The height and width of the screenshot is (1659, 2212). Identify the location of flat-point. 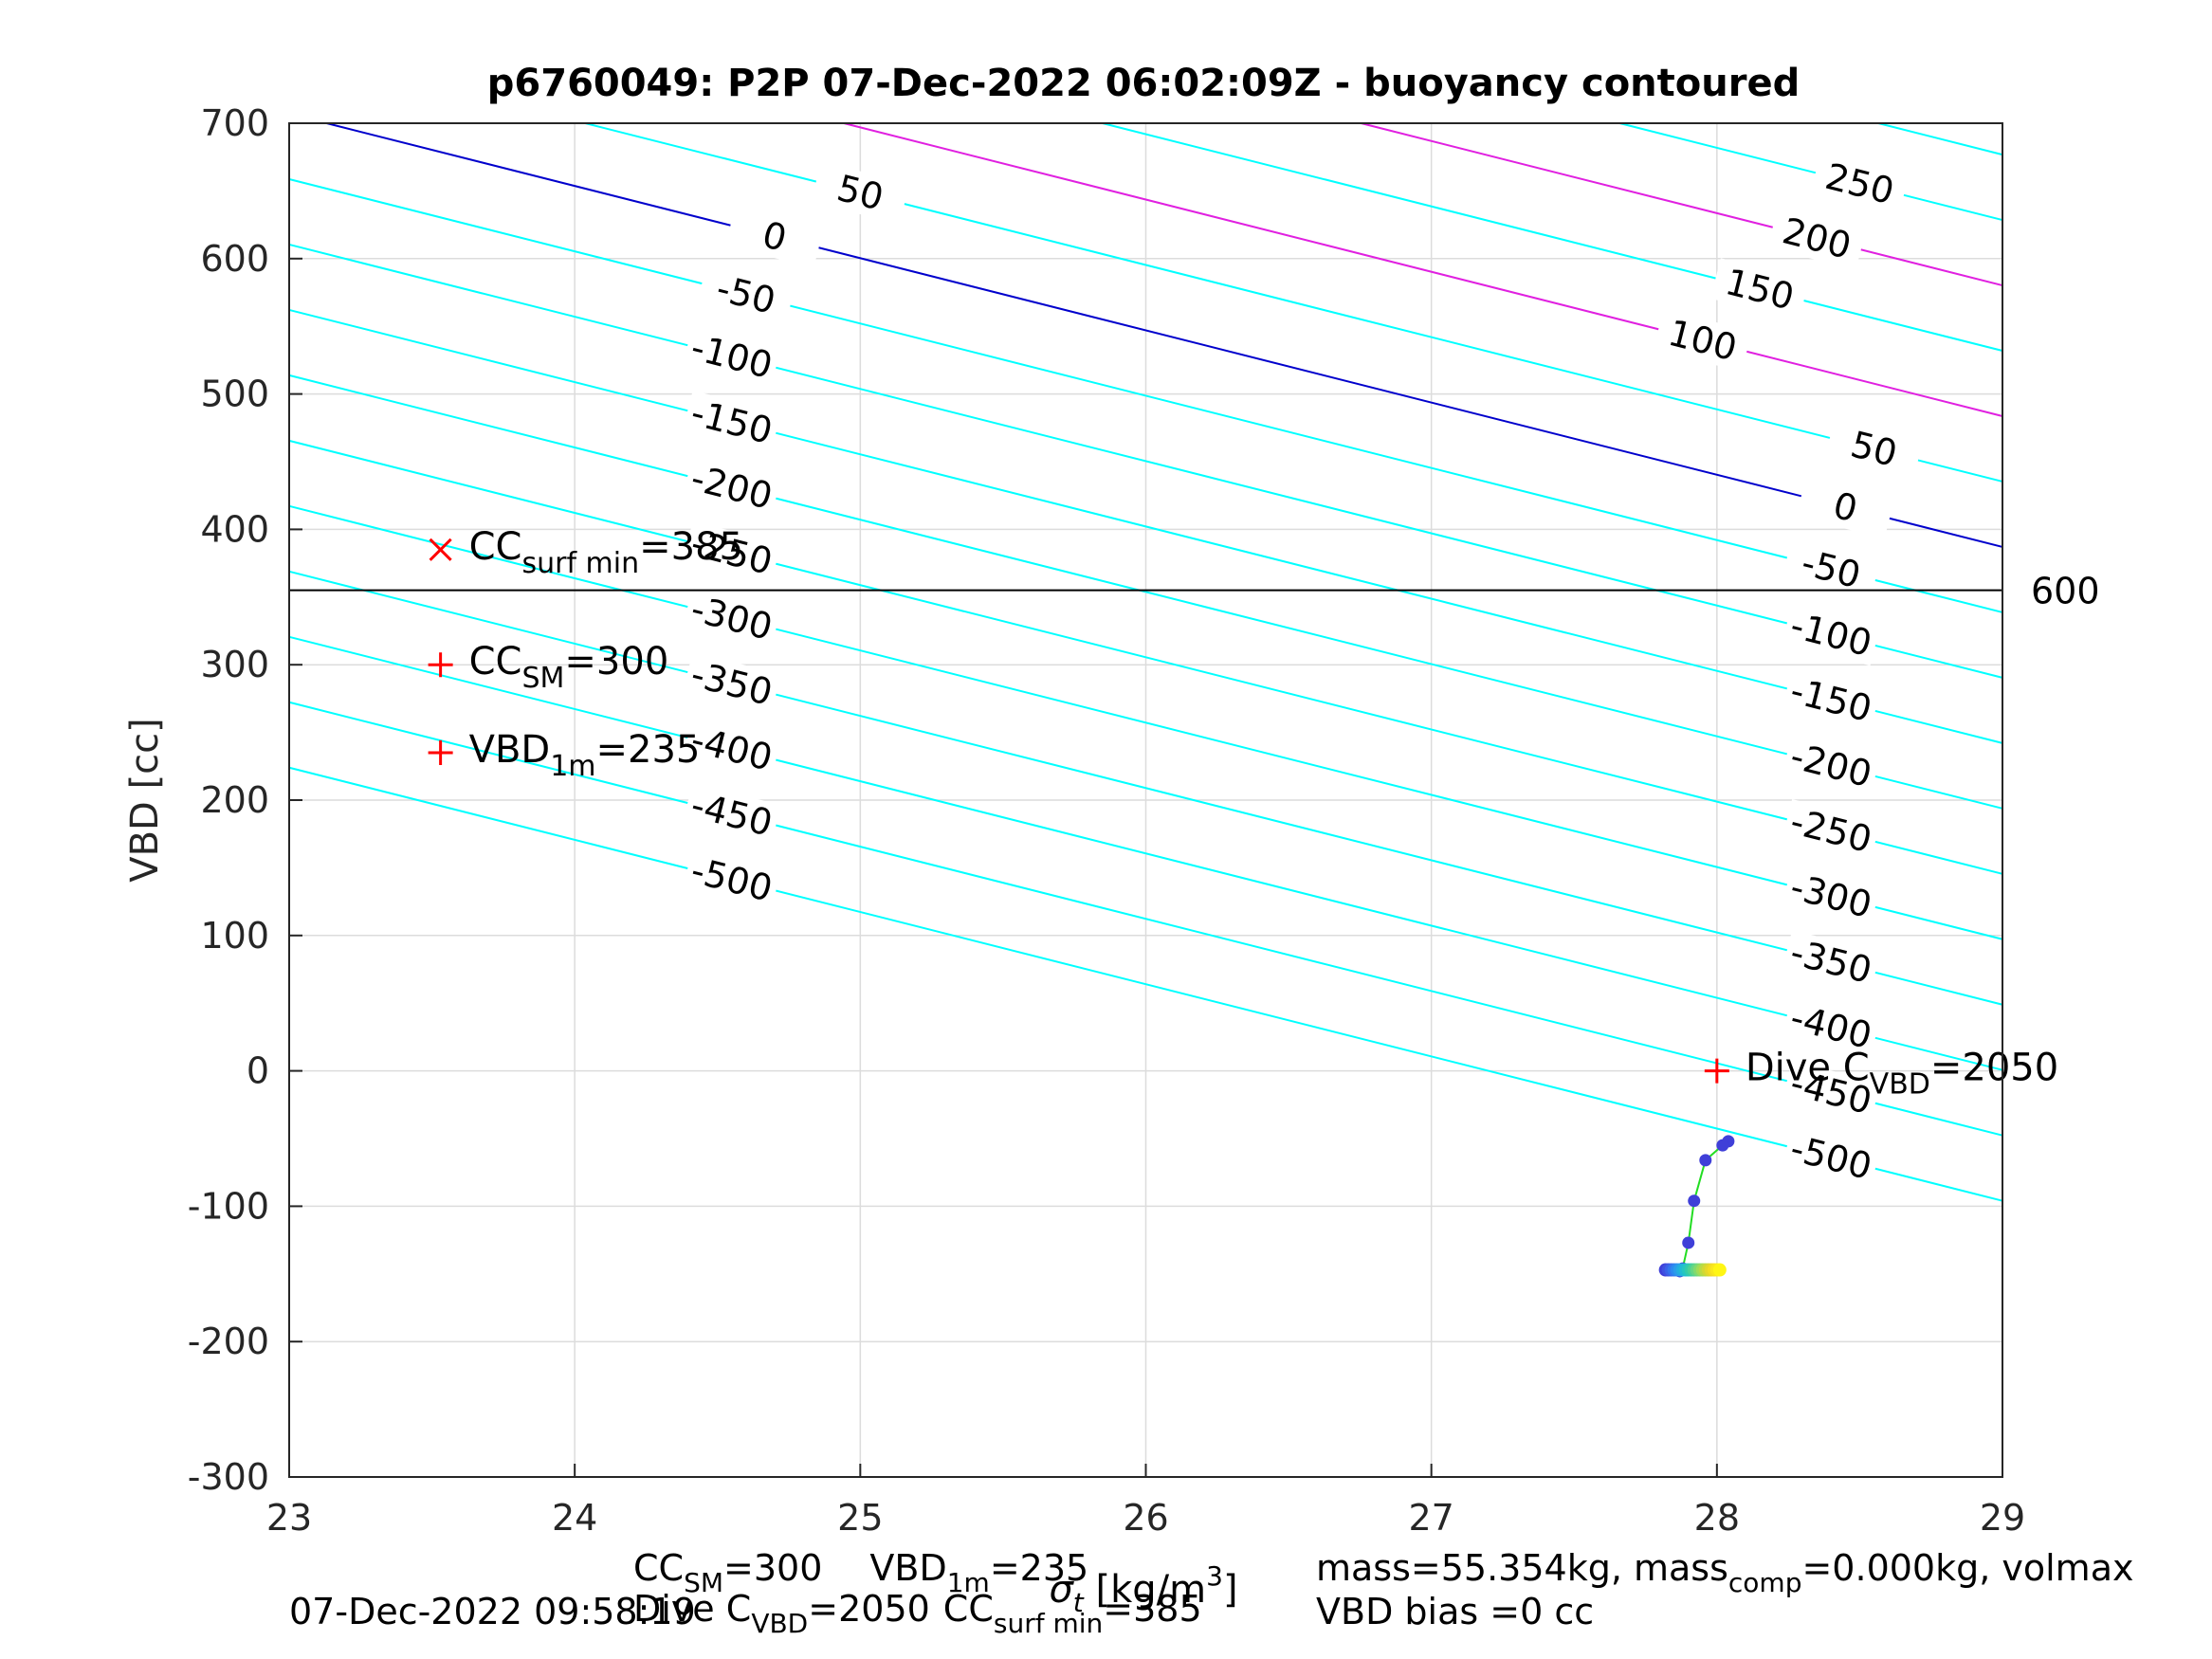
(1719, 1270).